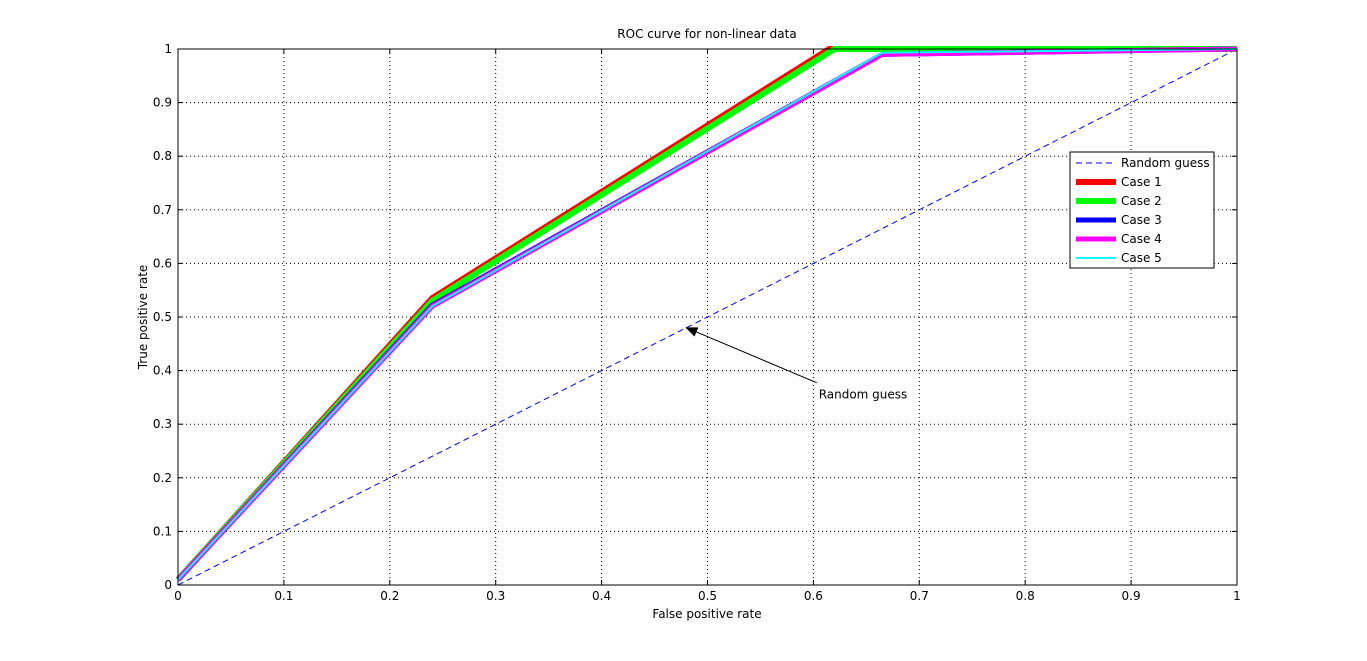  What do you see at coordinates (162, 478) in the screenshot?
I see `y-tick-label: 0.2` at bounding box center [162, 478].